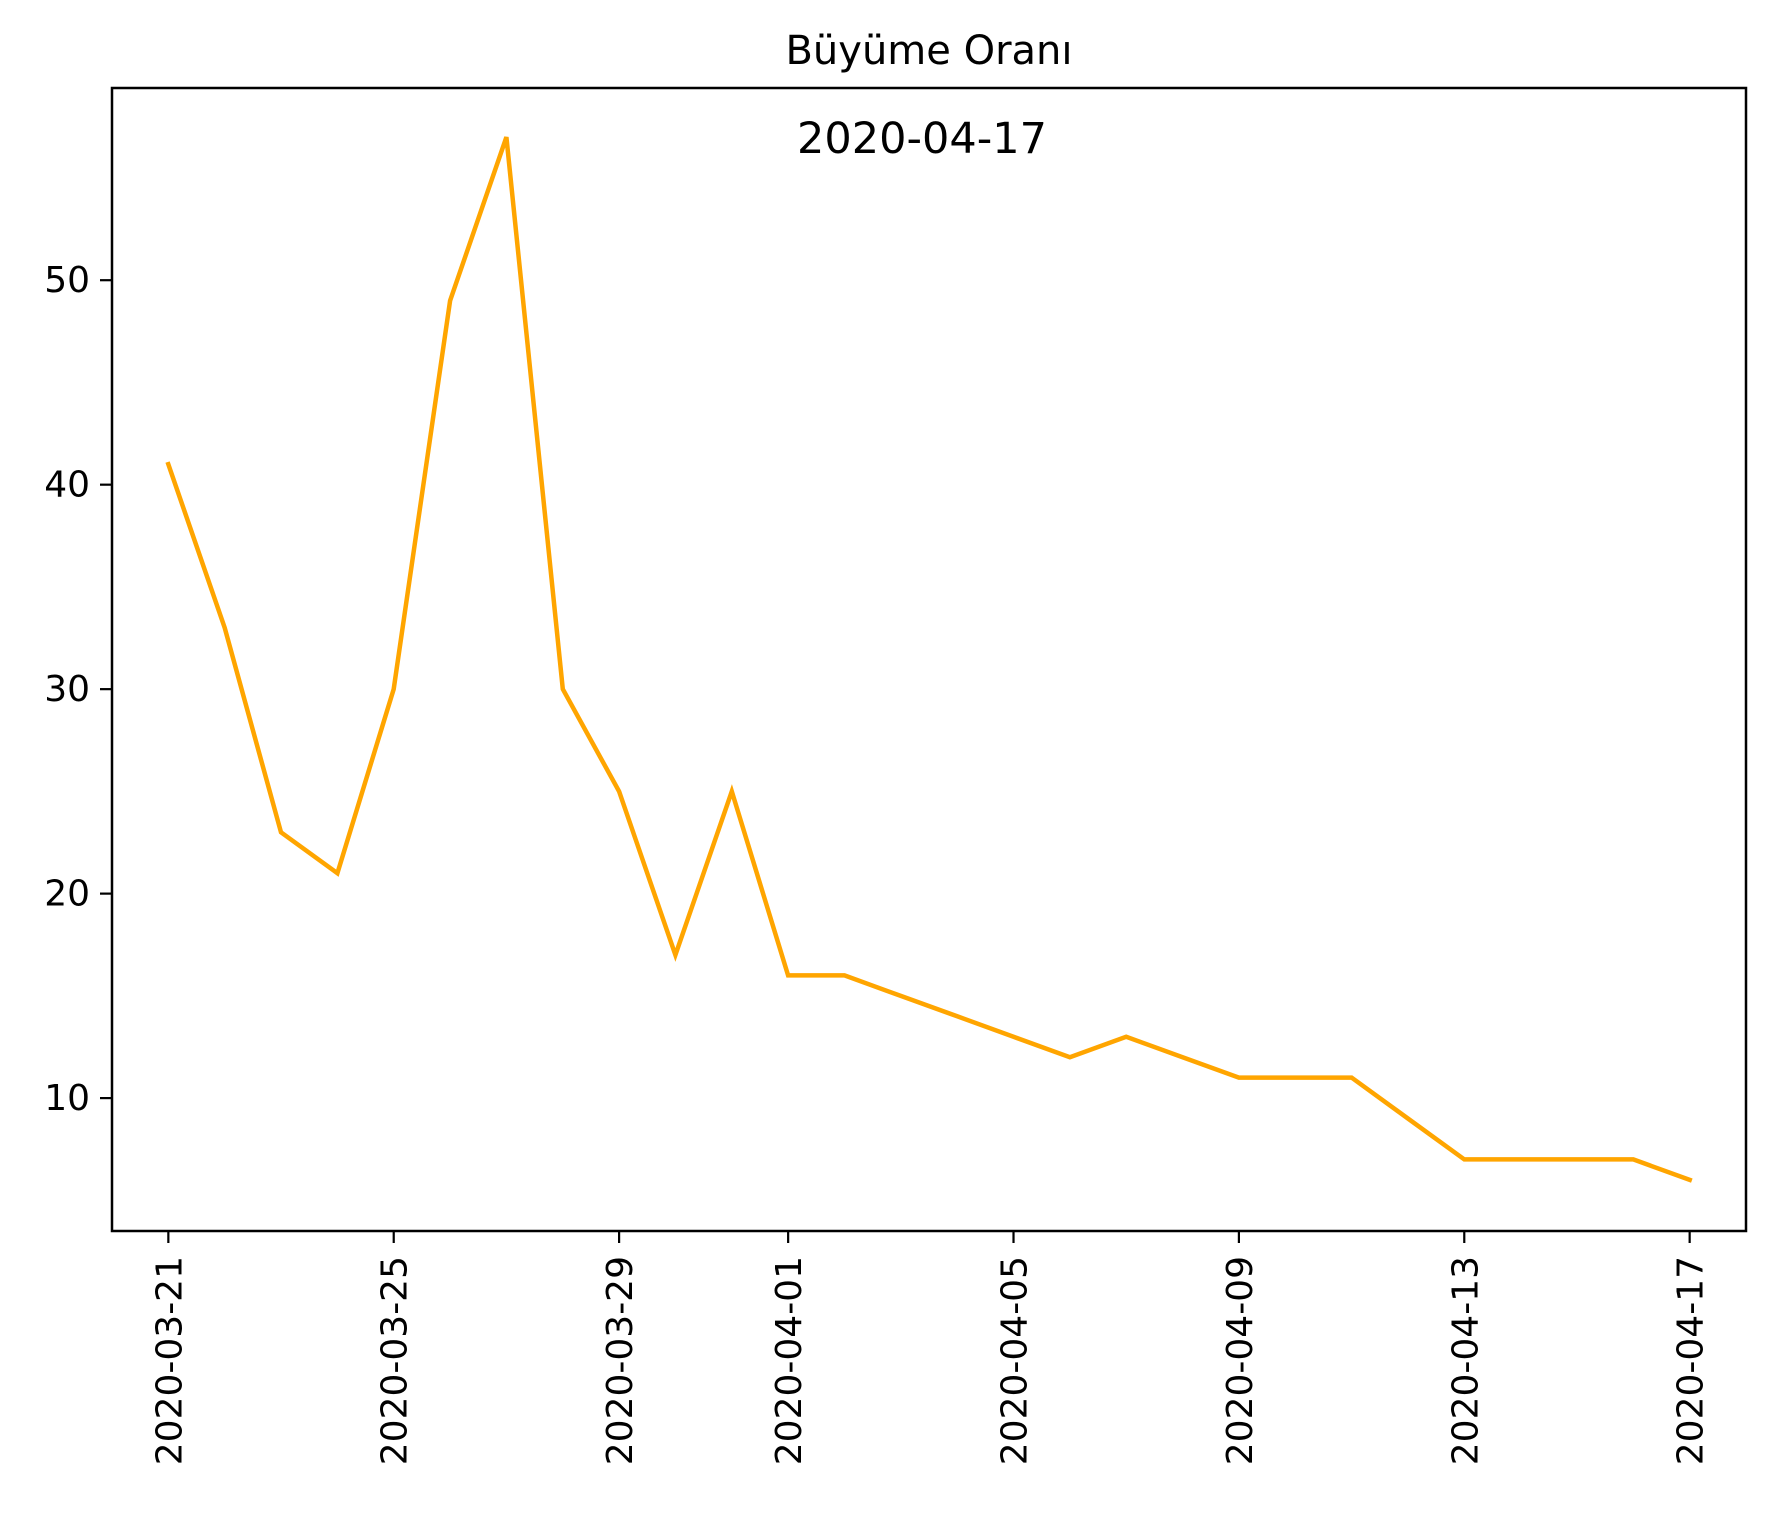 The image size is (1773, 1526). I want to click on y-tick-label: 30, so click(67, 689).